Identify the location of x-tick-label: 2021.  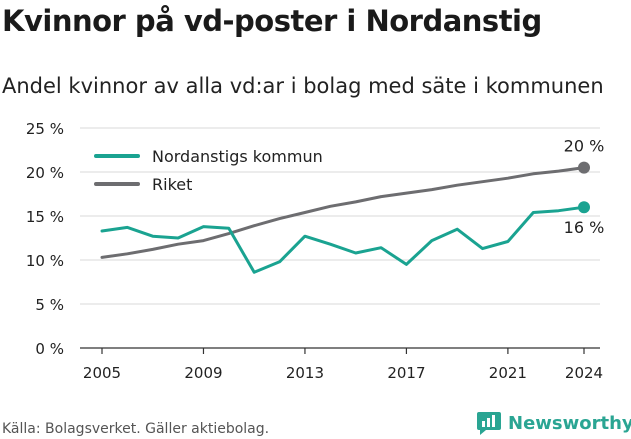
(508, 373).